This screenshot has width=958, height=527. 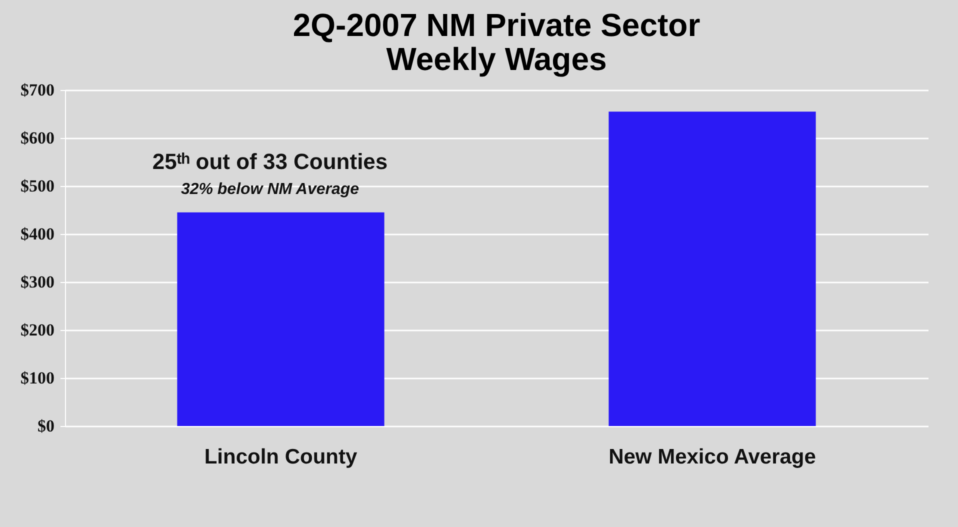 What do you see at coordinates (37, 186) in the screenshot?
I see `y-tick-label: $500` at bounding box center [37, 186].